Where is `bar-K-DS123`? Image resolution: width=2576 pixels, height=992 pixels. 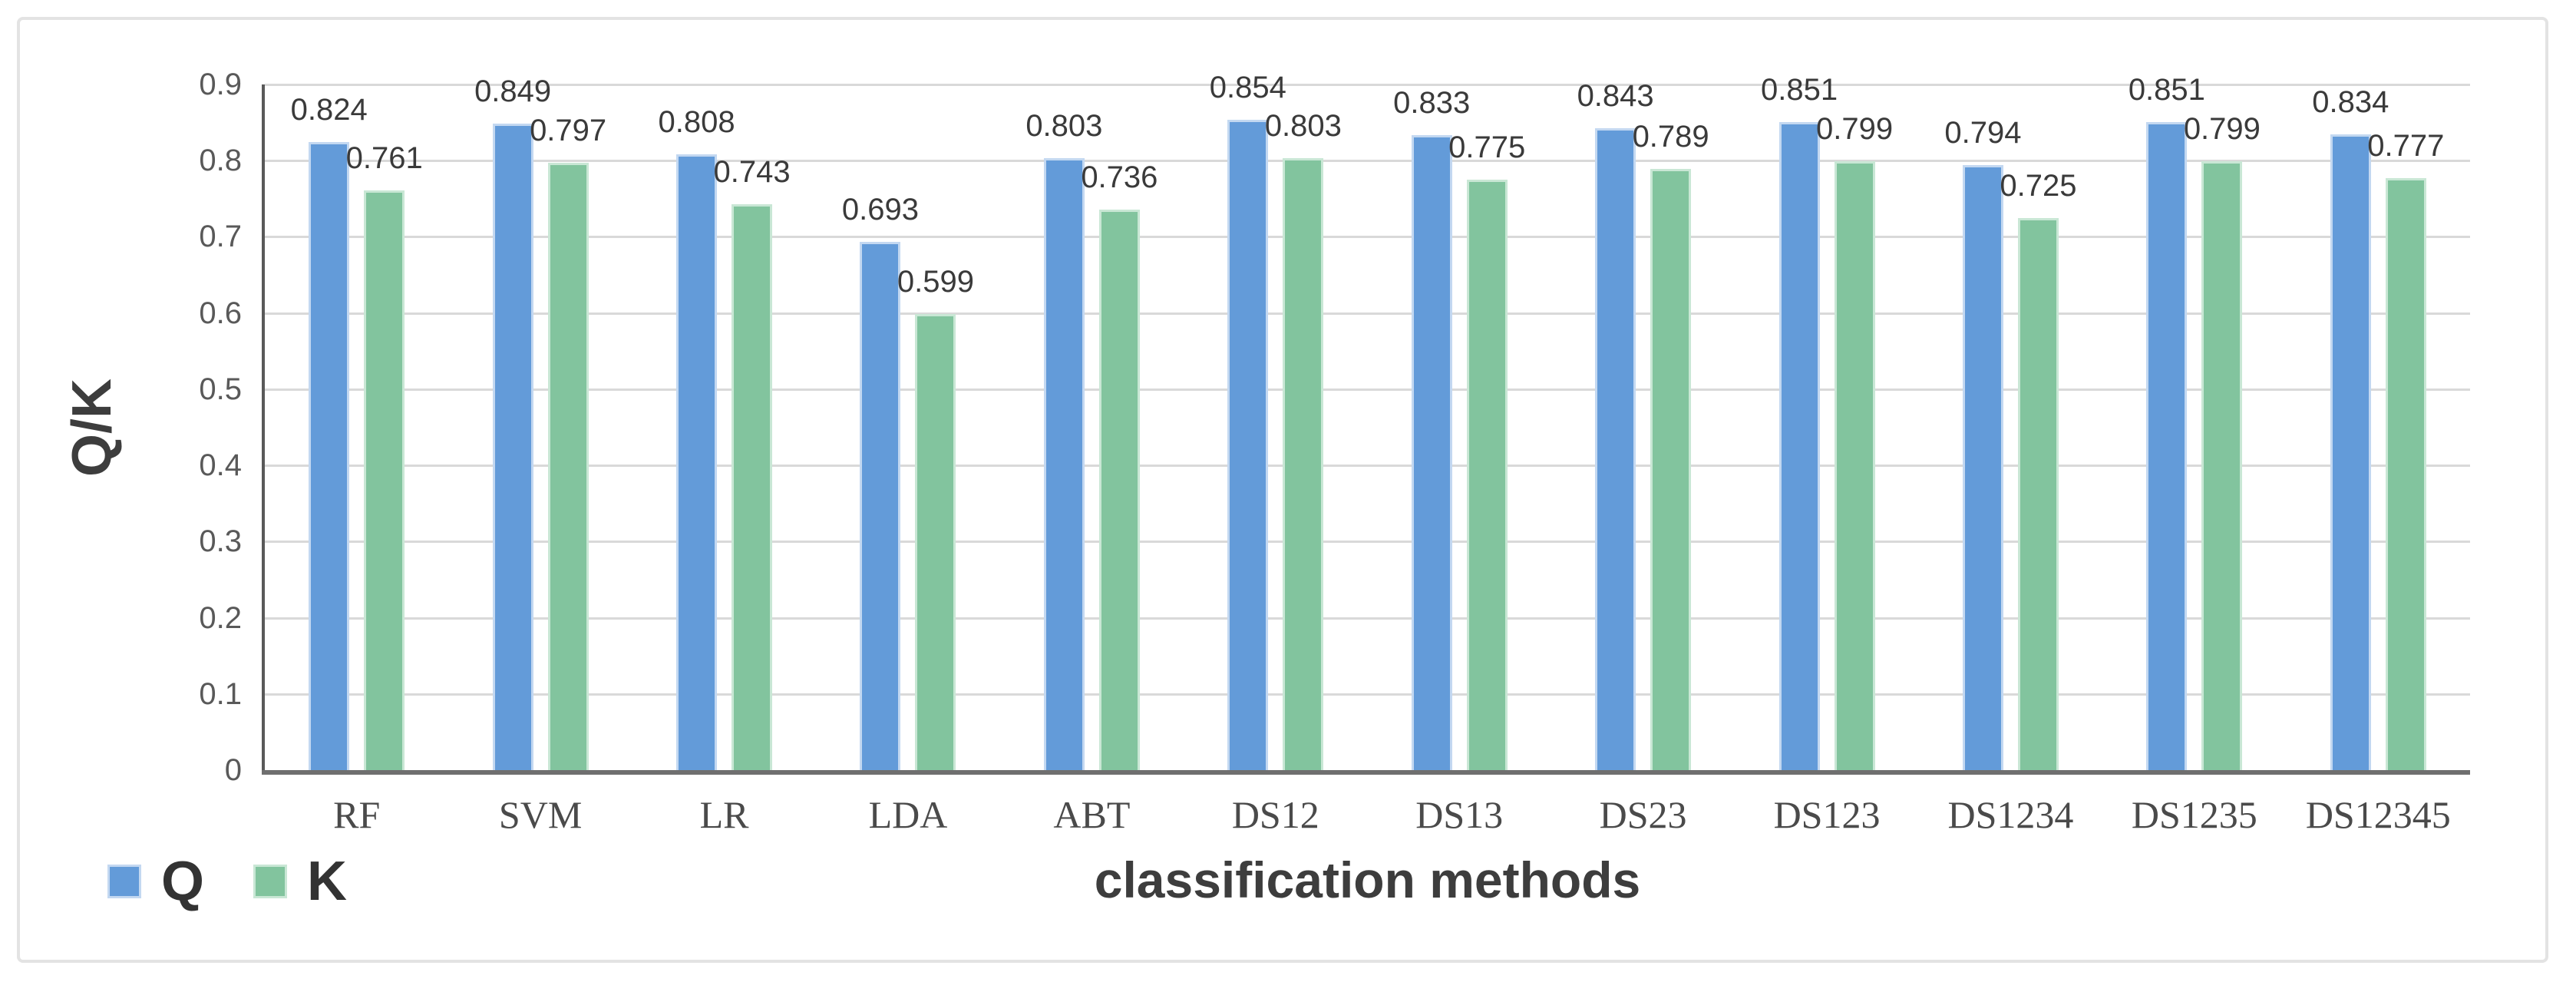
bar-K-DS123 is located at coordinates (1854, 465).